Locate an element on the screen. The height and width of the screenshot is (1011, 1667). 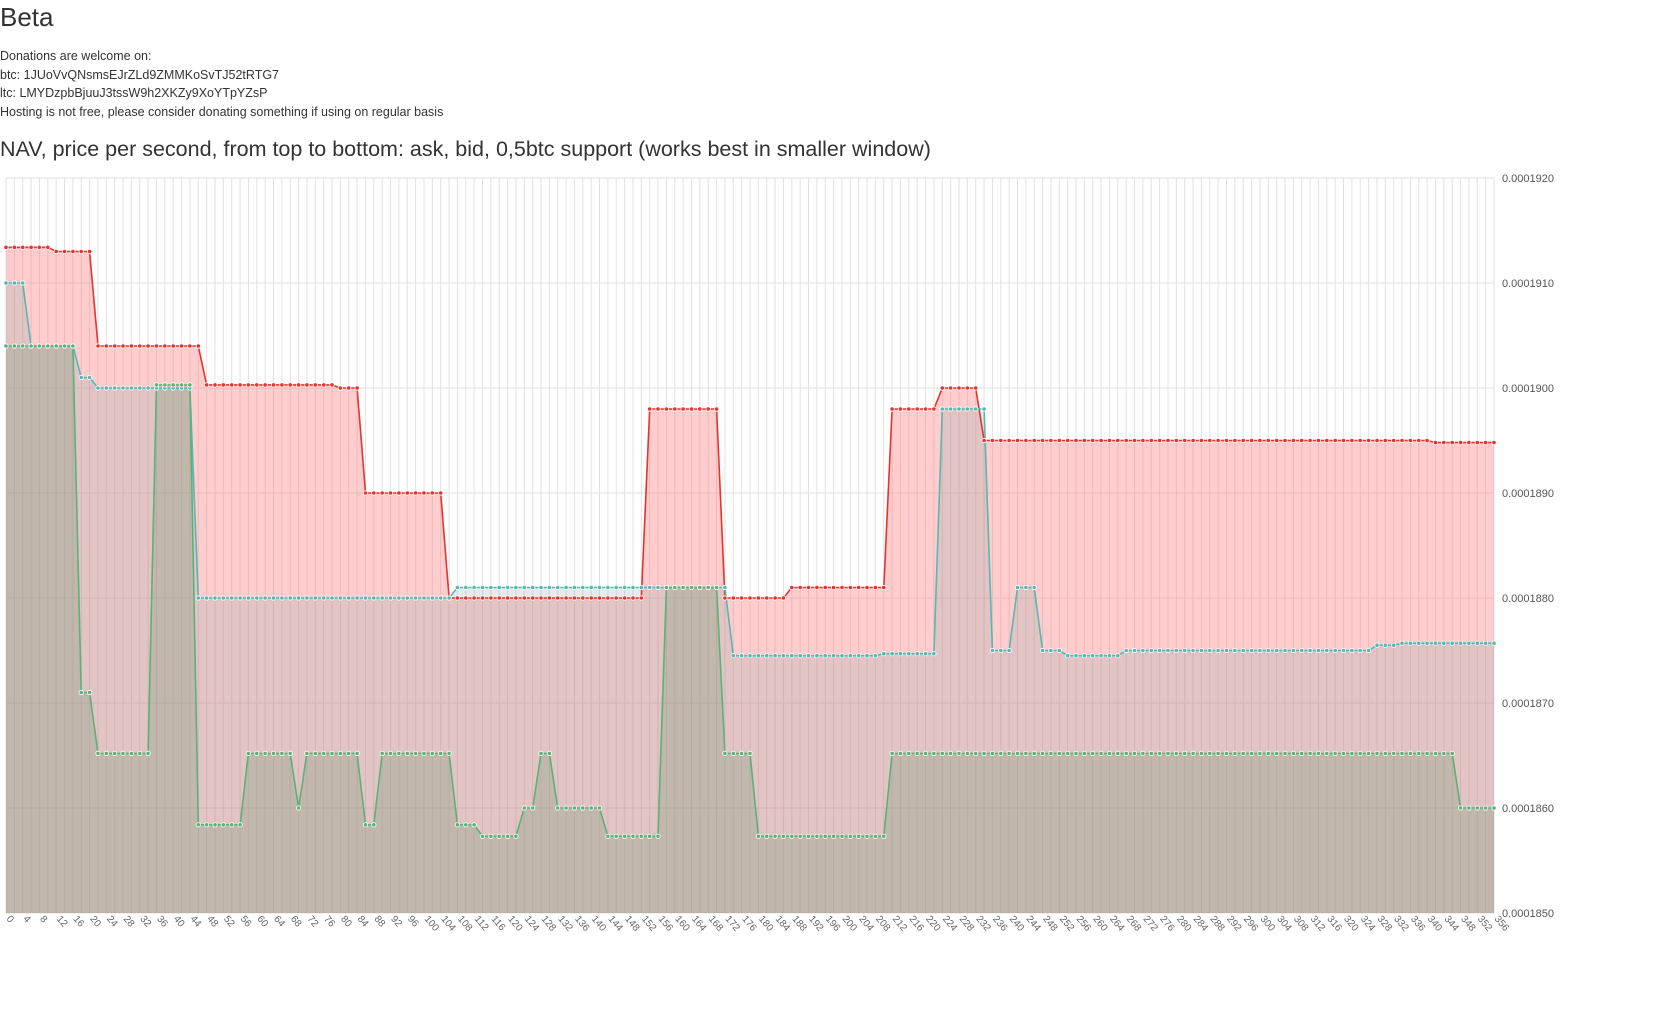
x-tick-label: 240 is located at coordinates (1016, 924).